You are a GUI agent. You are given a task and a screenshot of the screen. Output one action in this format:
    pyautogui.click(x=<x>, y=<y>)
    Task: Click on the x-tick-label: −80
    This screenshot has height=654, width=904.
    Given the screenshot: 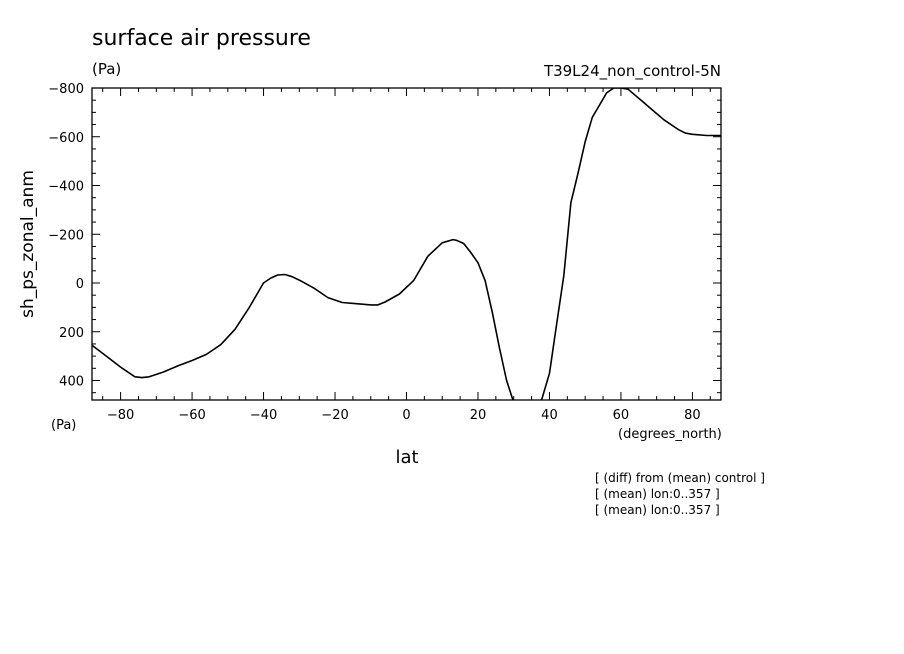 What is the action you would take?
    pyautogui.click(x=120, y=415)
    